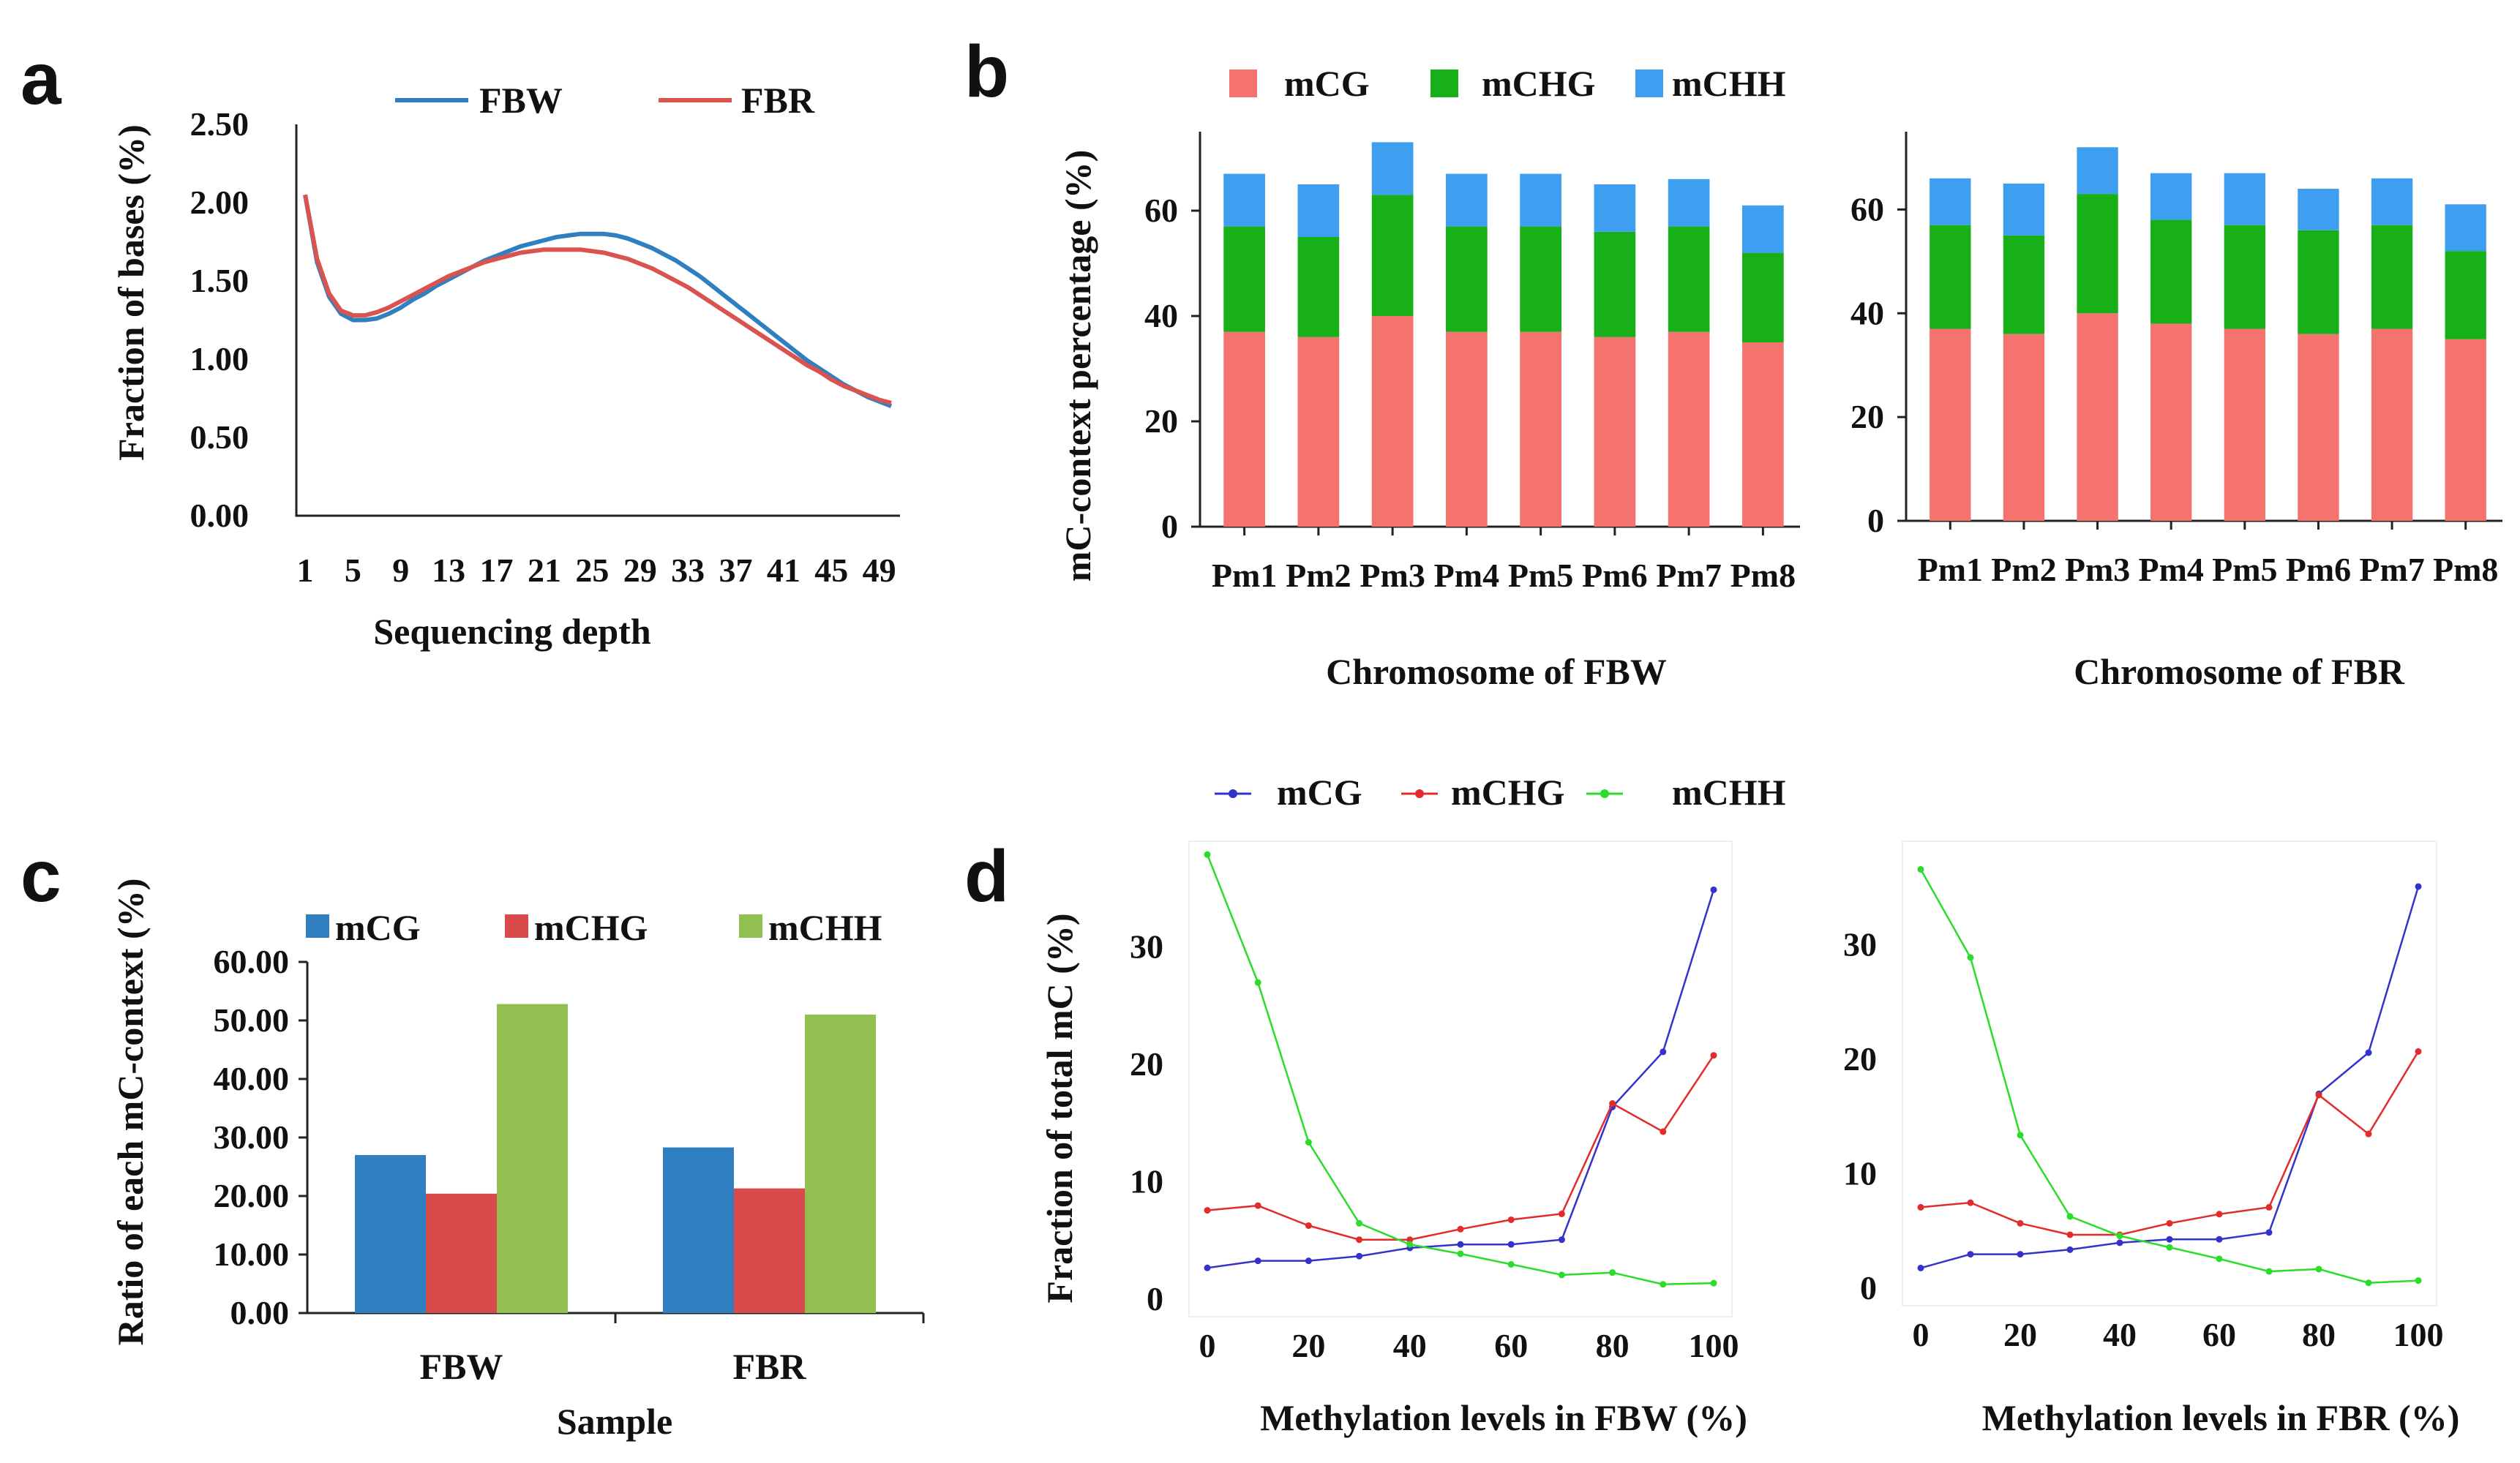 This screenshot has width=2520, height=1463. What do you see at coordinates (1146, 1181) in the screenshot?
I see `panel-d-left-y-tick-label: 10` at bounding box center [1146, 1181].